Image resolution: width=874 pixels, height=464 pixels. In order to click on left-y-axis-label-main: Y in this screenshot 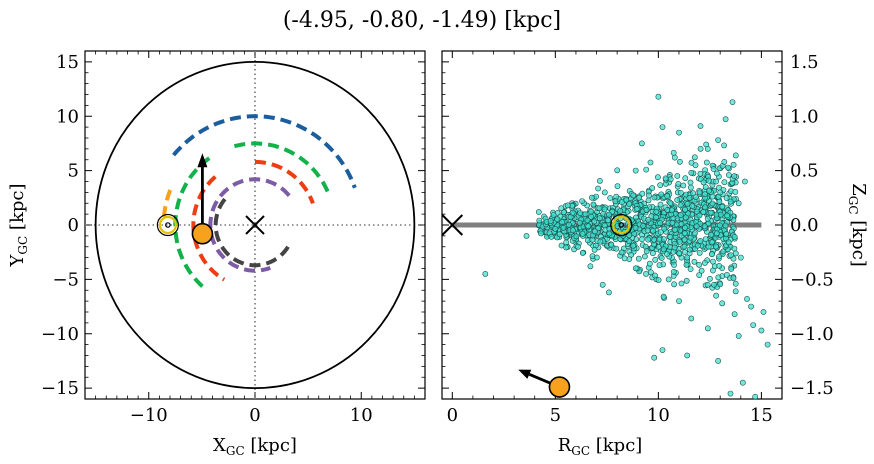, I will do `click(17, 260)`.